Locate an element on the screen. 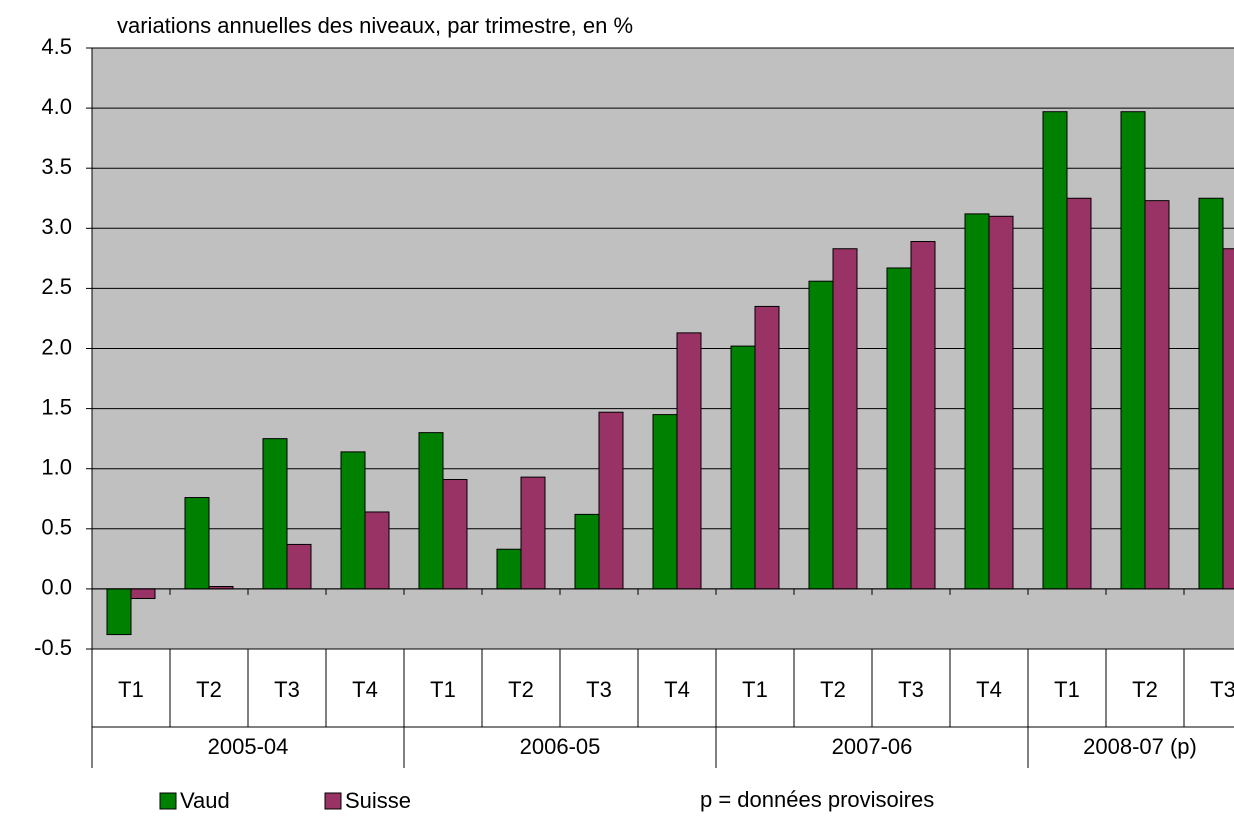 Image resolution: width=1234 pixels, height=828 pixels. y-tick-label: 3.5 is located at coordinates (56, 166).